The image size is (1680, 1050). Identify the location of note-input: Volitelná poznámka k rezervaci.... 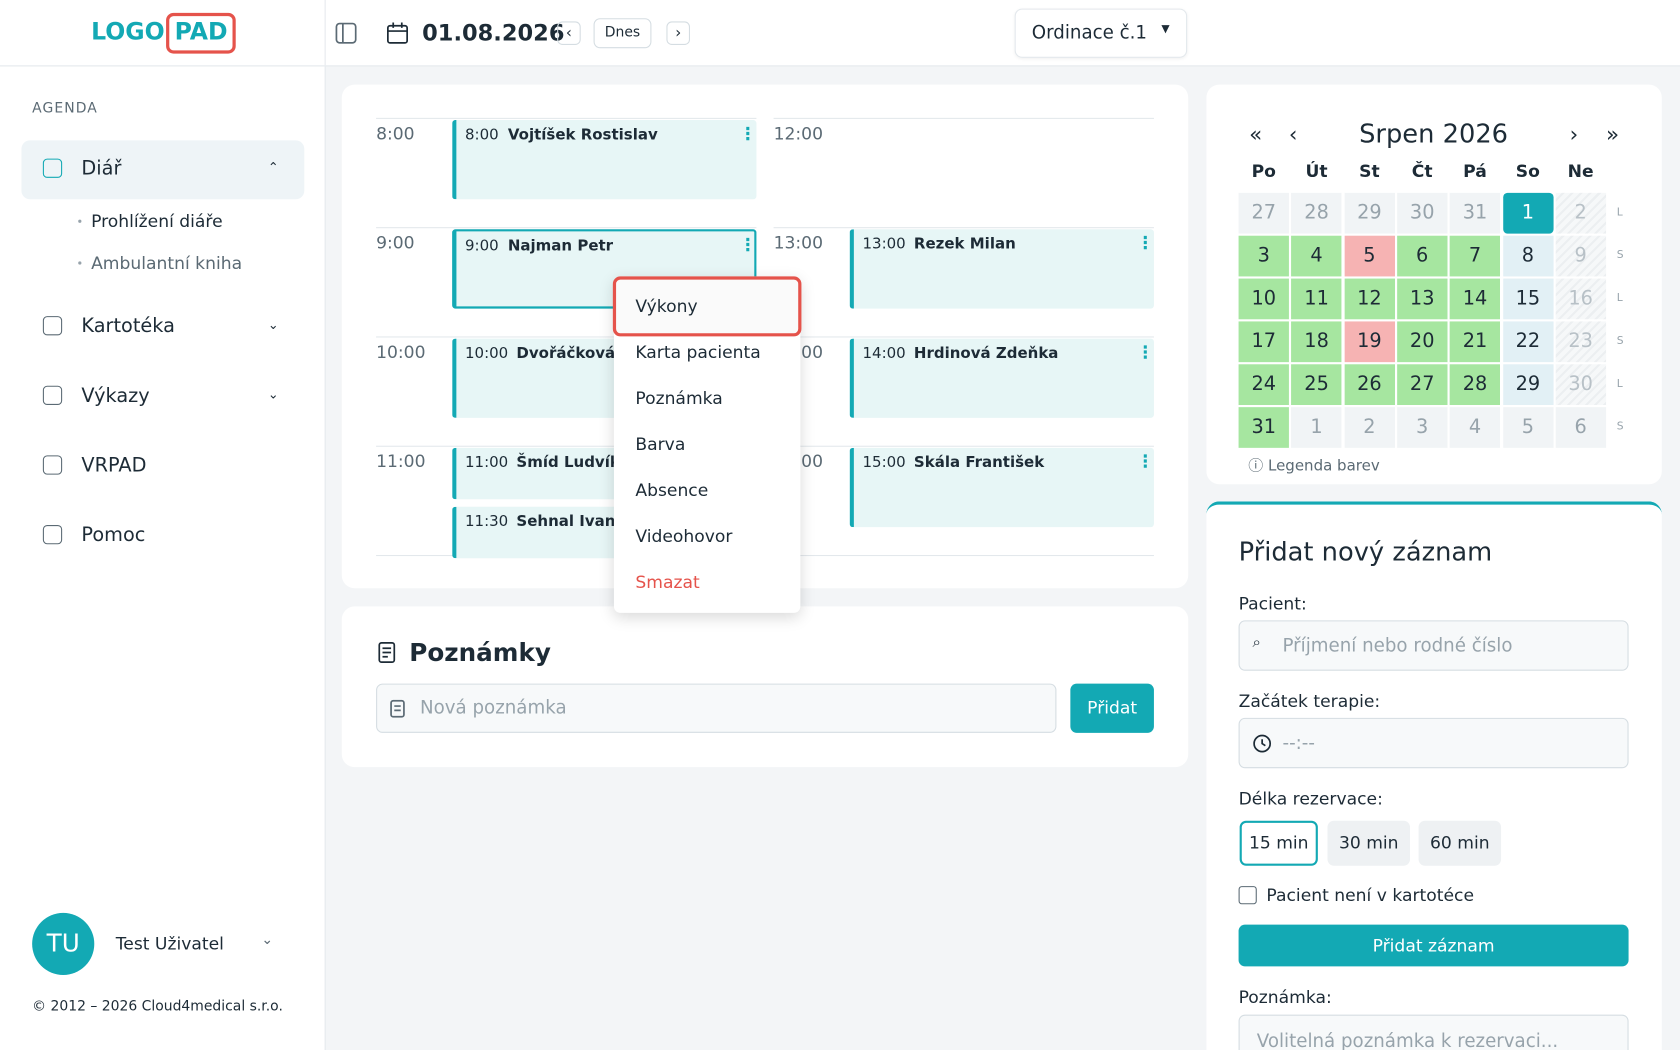
(1433, 1032).